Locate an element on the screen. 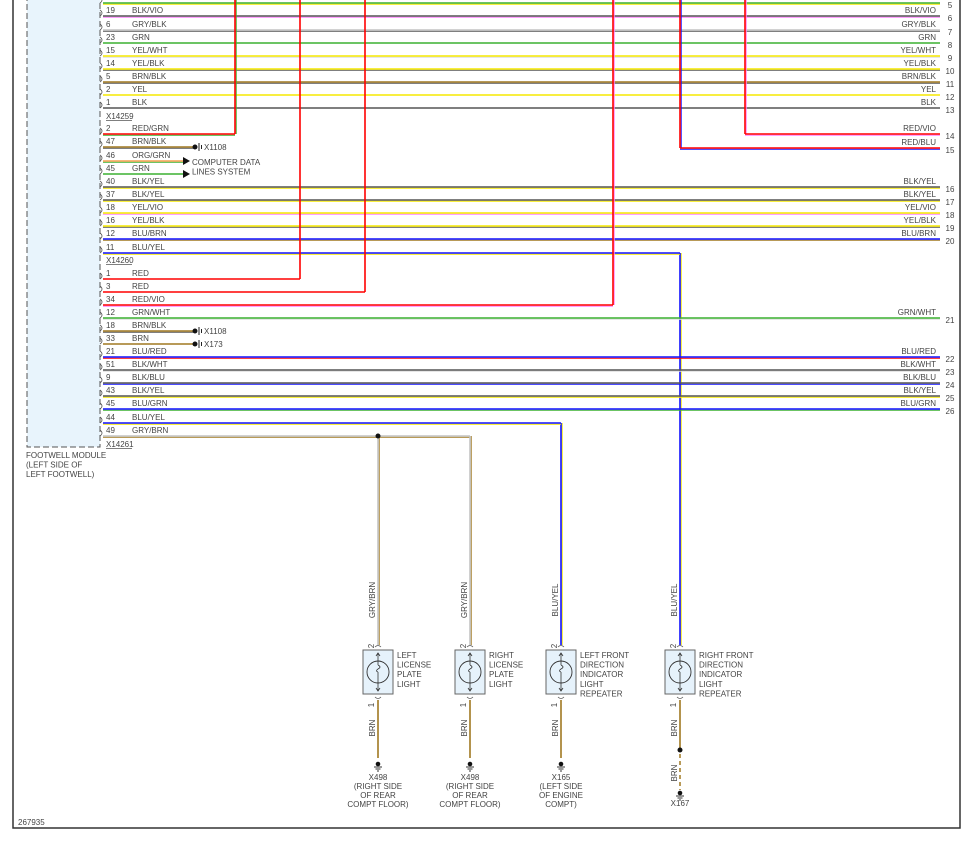 Image resolution: width=965 pixels, height=843 pixels. component-label: LEFT FRONT is located at coordinates (604, 655).